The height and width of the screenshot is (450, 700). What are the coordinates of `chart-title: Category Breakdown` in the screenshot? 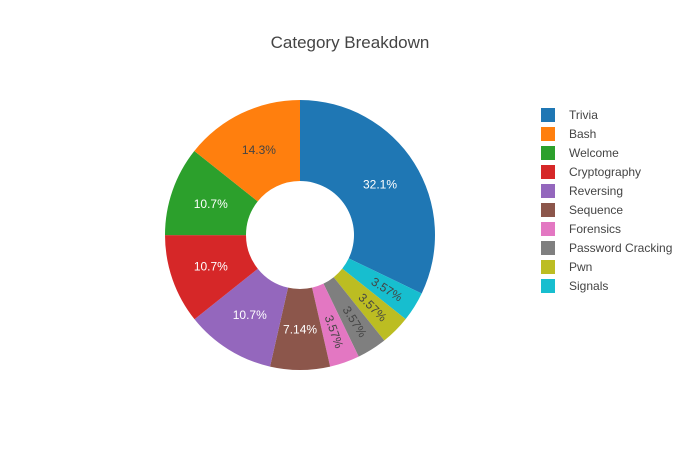 It's located at (350, 42).